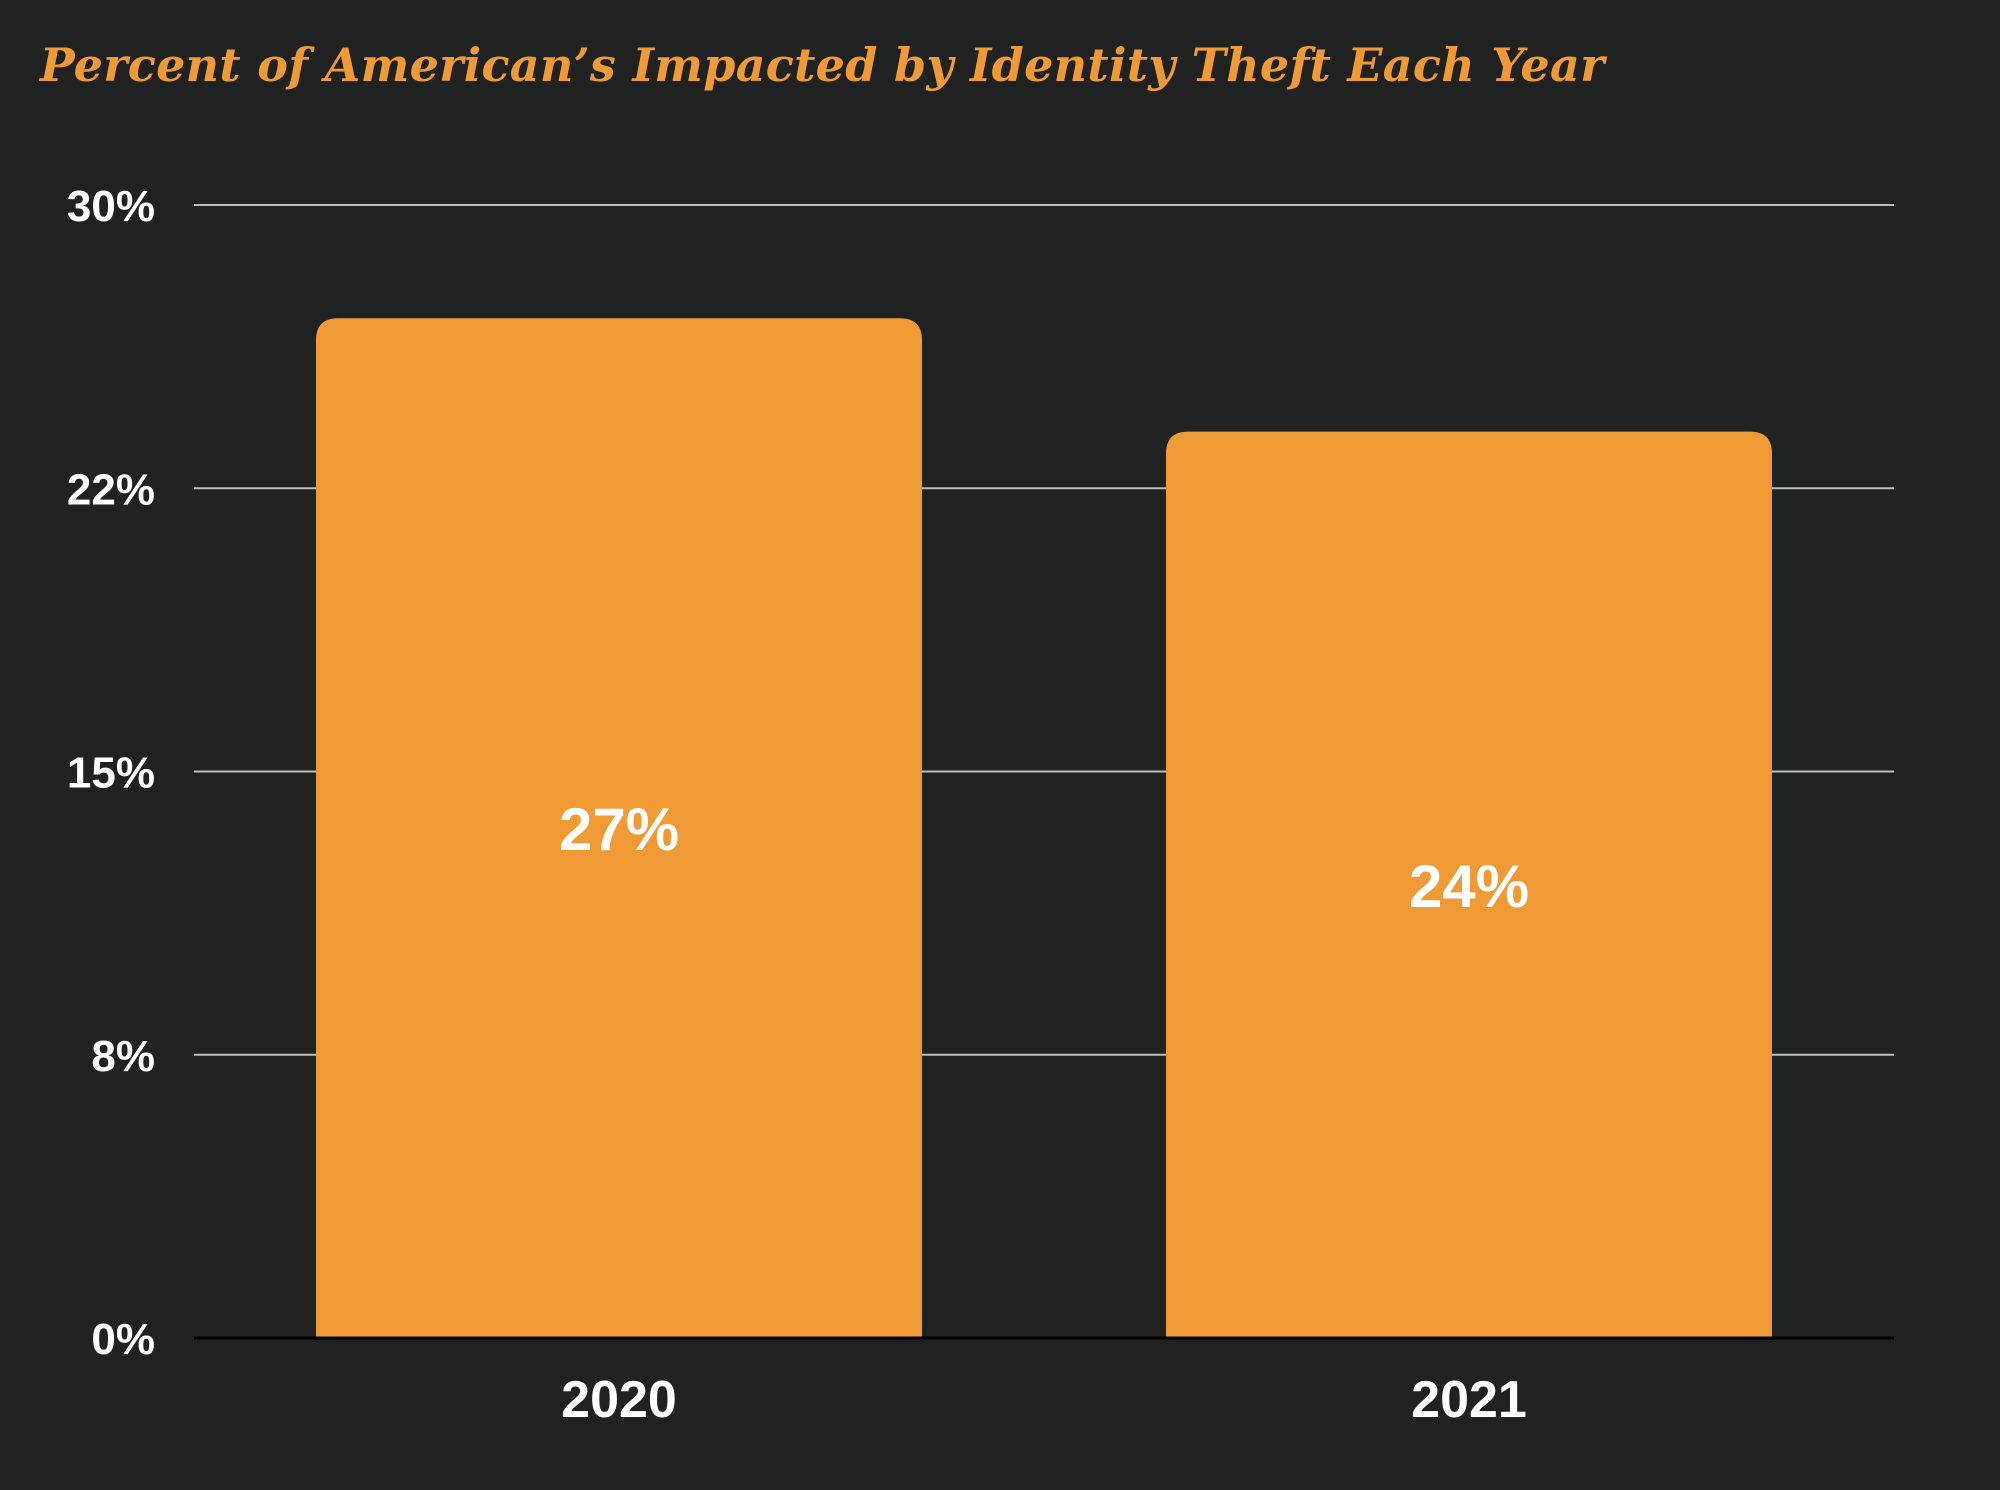  What do you see at coordinates (111, 489) in the screenshot?
I see `y-tick-label: 22%` at bounding box center [111, 489].